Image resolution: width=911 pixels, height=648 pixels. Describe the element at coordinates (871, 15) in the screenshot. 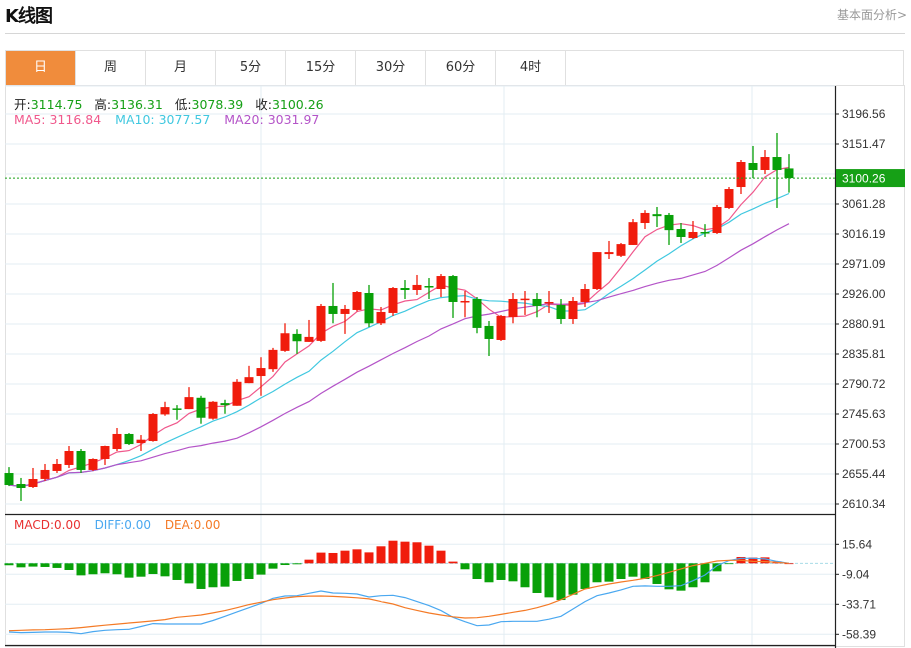

I see `fundamental-analysis-link: 基本面分析>` at that location.